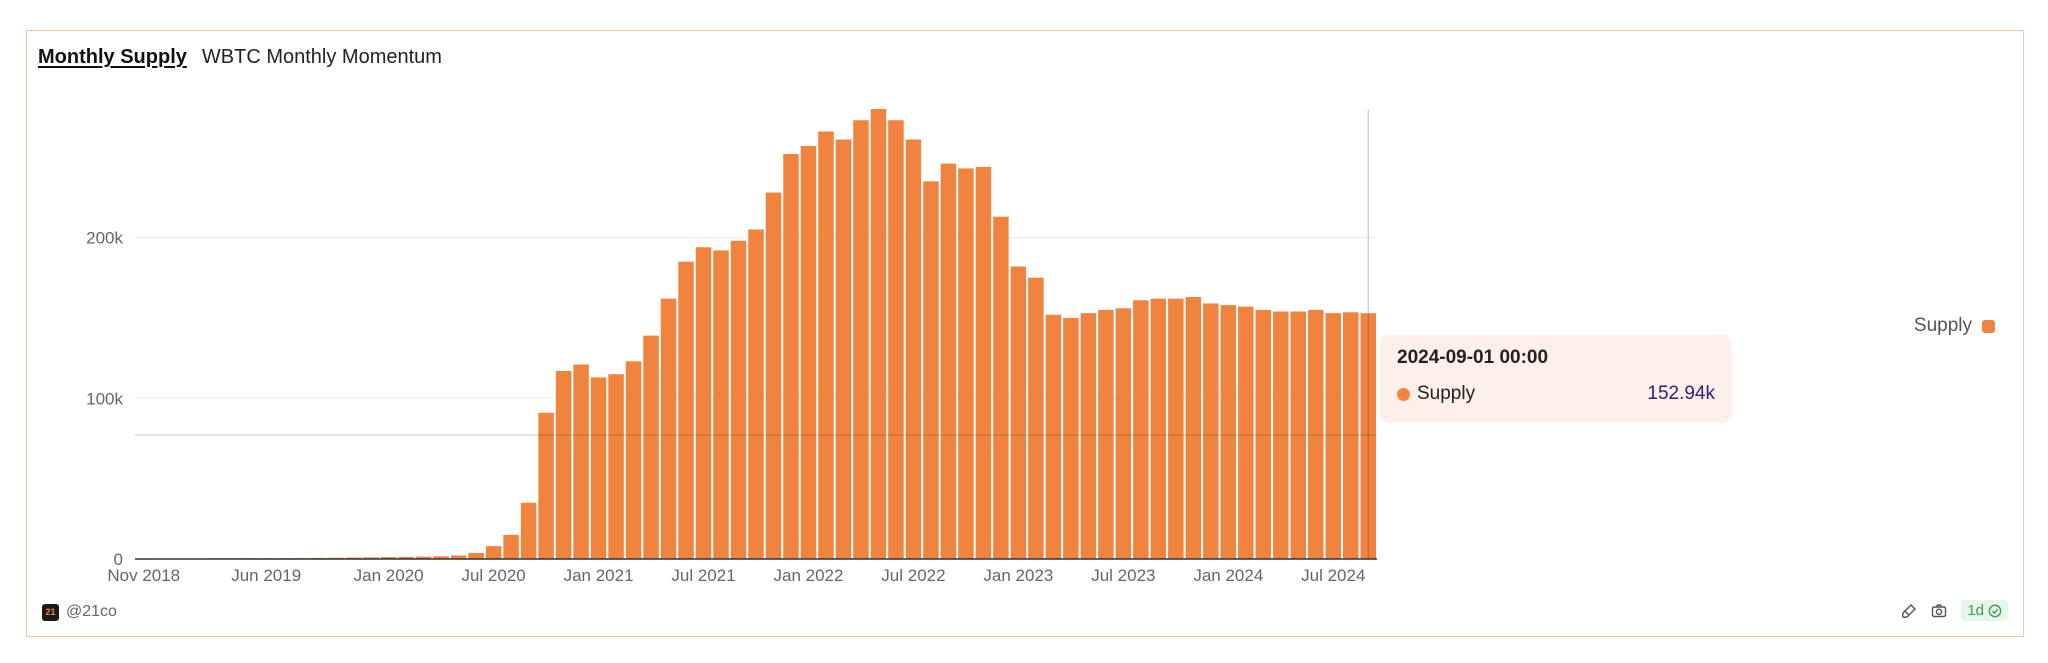 The width and height of the screenshot is (2048, 663). What do you see at coordinates (321, 57) in the screenshot?
I see `tab-wbtc-monthly-momentum: WBTC Monthly Momentum` at bounding box center [321, 57].